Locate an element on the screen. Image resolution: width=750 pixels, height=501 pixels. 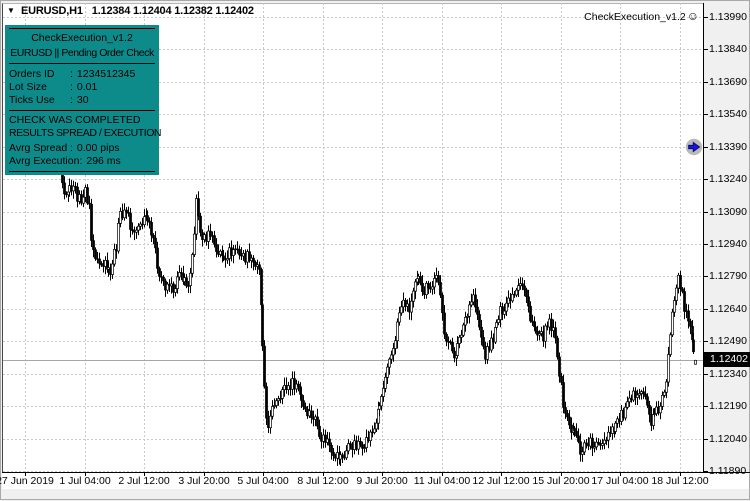
blue-arrow-icon is located at coordinates (694, 147).